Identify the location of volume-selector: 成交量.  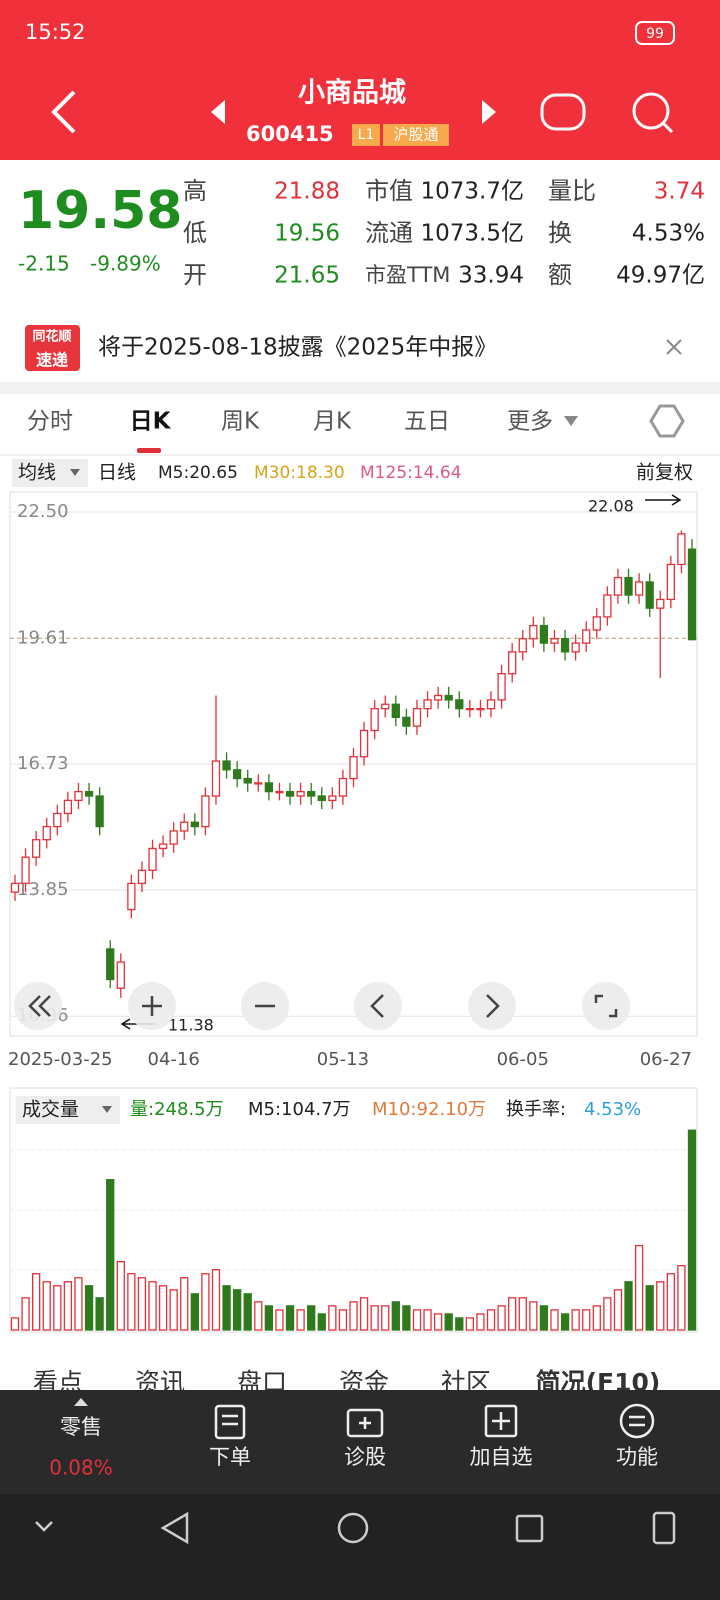
(50, 1110).